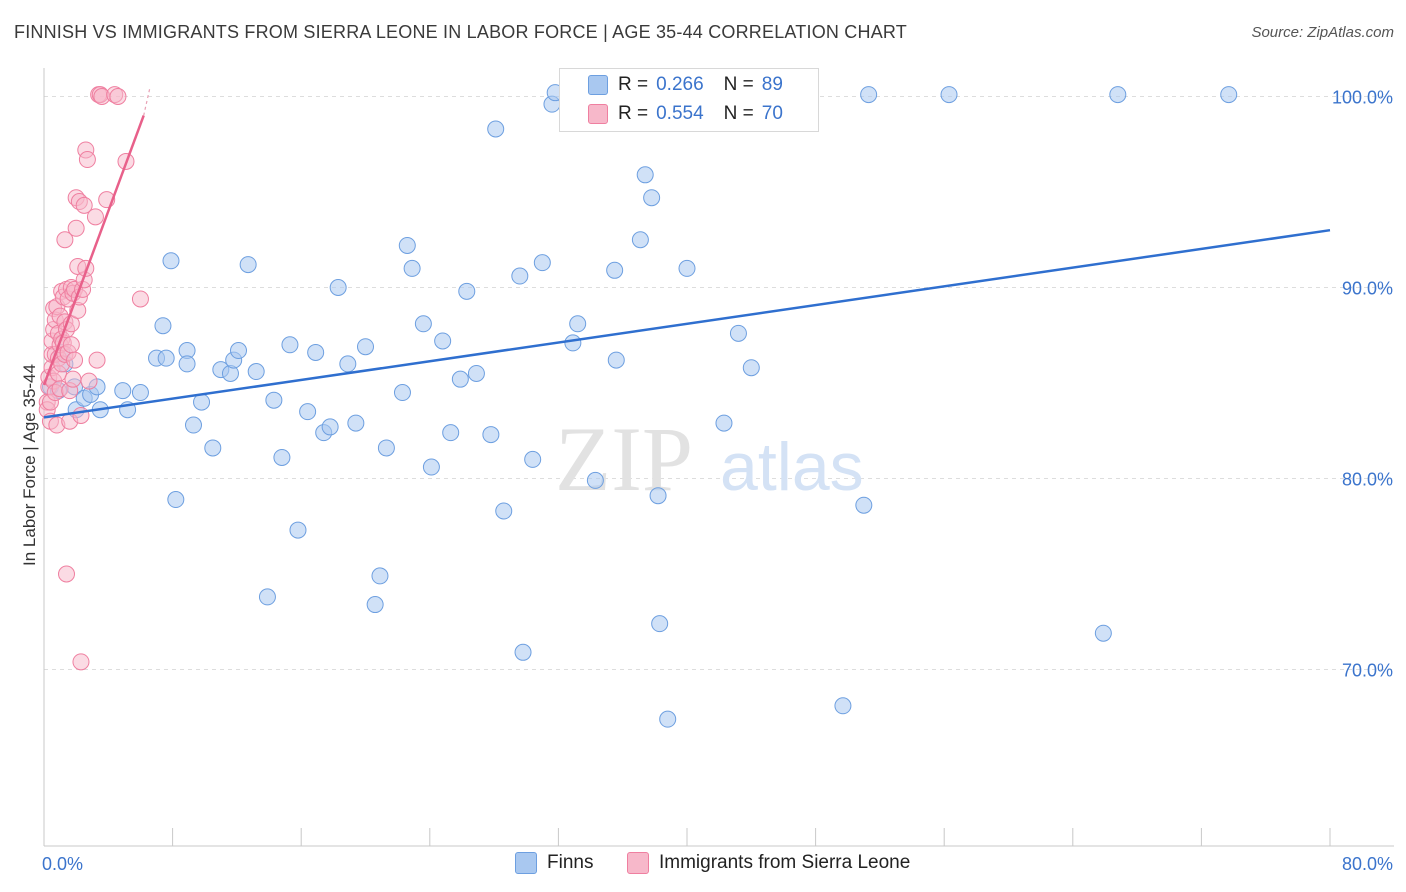 The height and width of the screenshot is (892, 1406). Describe the element at coordinates (624, 459) in the screenshot. I see `watermark-zip: ZIP` at that location.